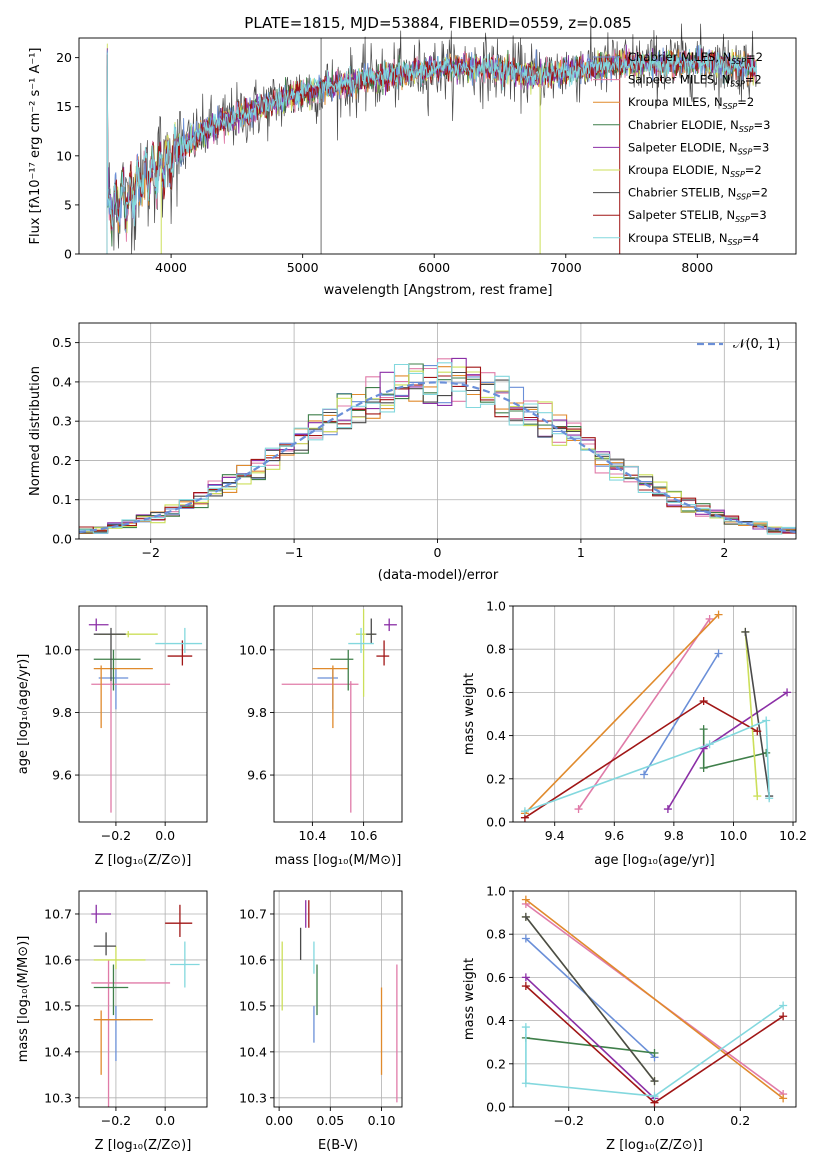 This screenshot has width=819, height=1170. What do you see at coordinates (64, 155) in the screenshot?
I see `spectrum-ytick-label: 10` at bounding box center [64, 155].